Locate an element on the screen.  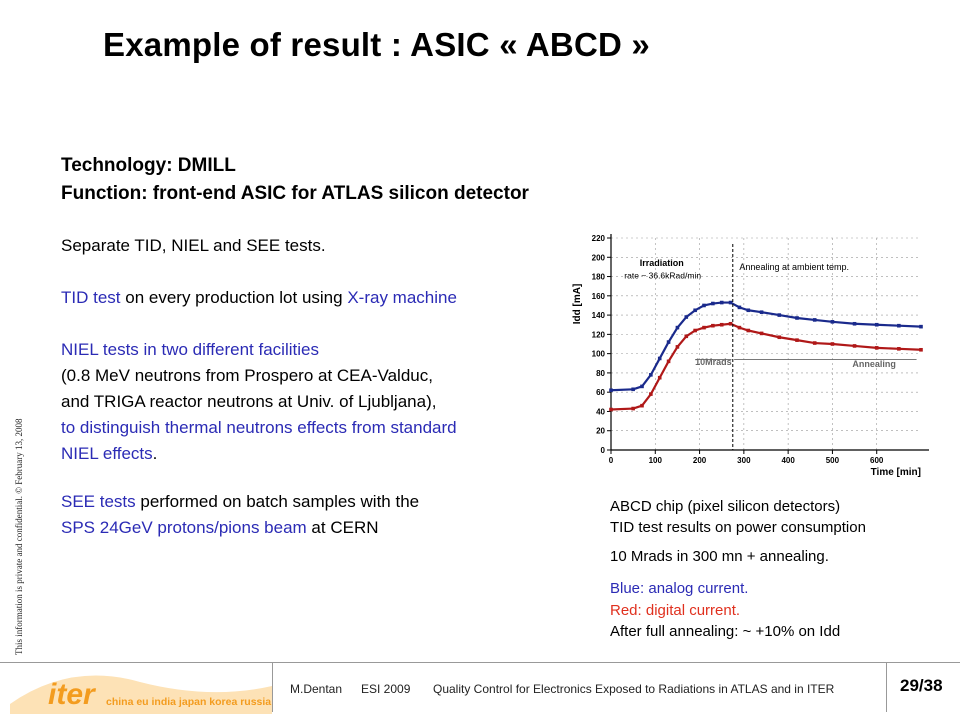
annealing-phase-annotation: Annealing at ambient temp. is located at coordinates (794, 267).